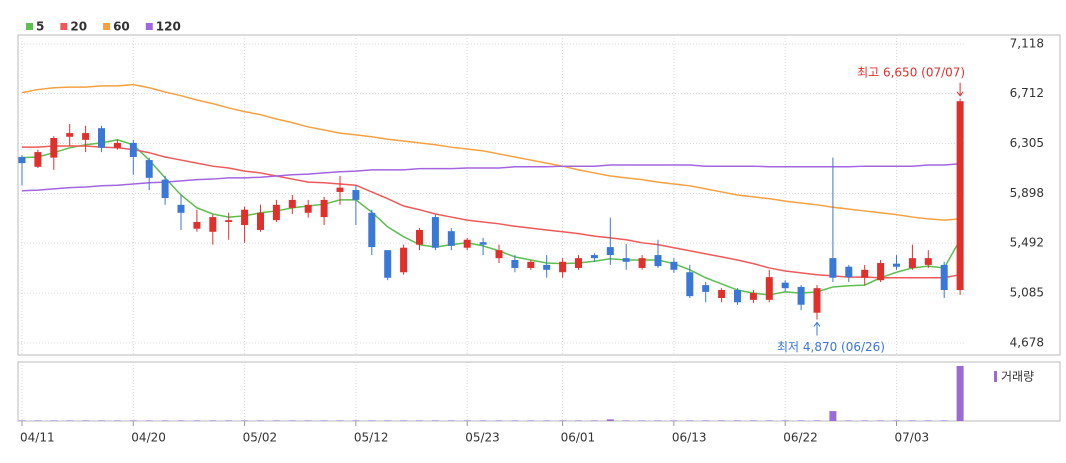  Describe the element at coordinates (539, 391) in the screenshot. I see `volume-pane` at that location.